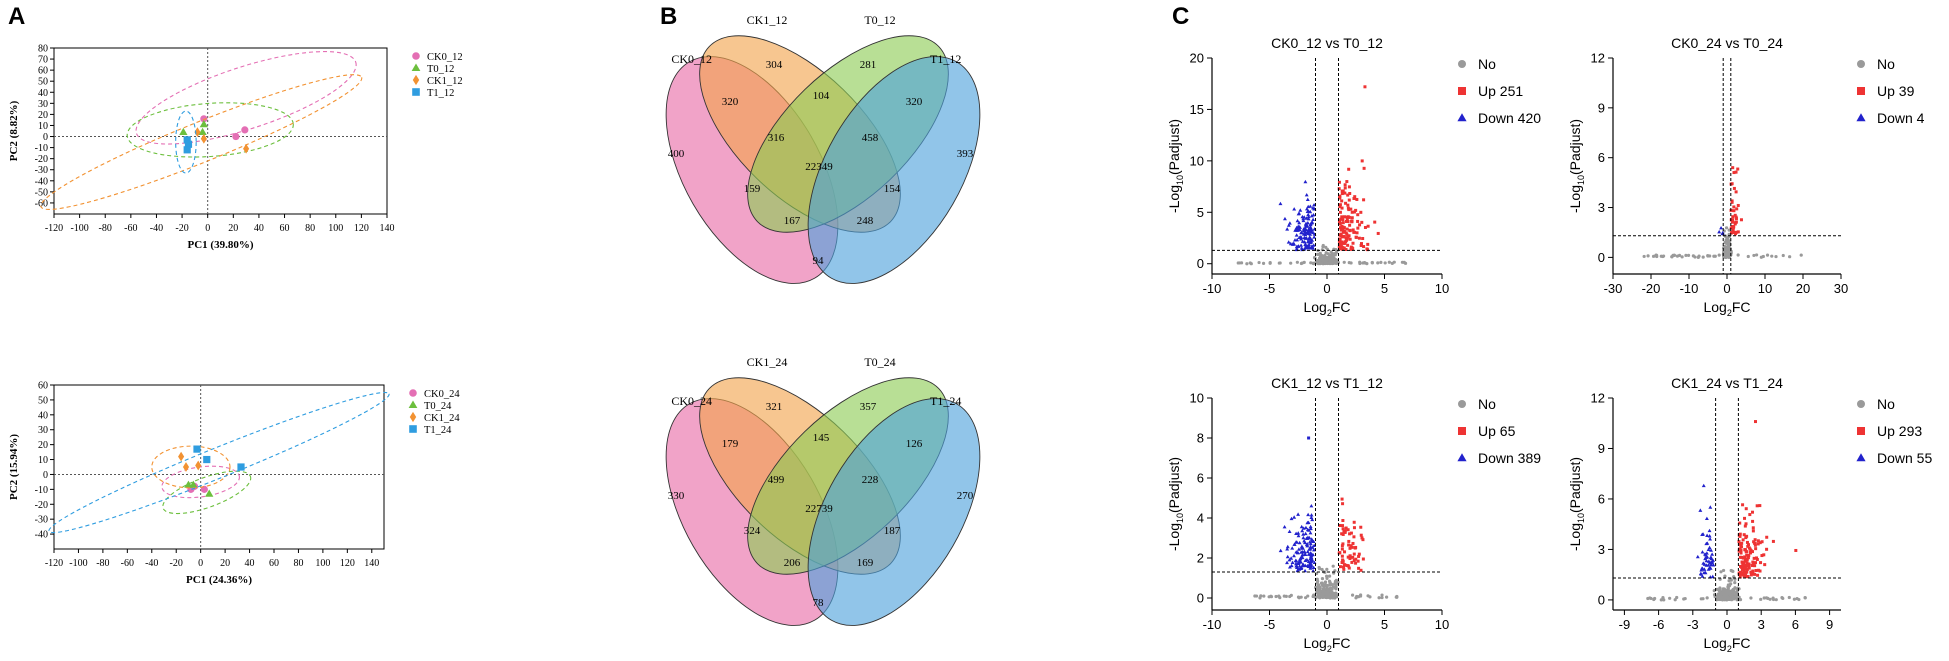  Describe the element at coordinates (668, 16) in the screenshot. I see `panel-label-b: B` at that location.